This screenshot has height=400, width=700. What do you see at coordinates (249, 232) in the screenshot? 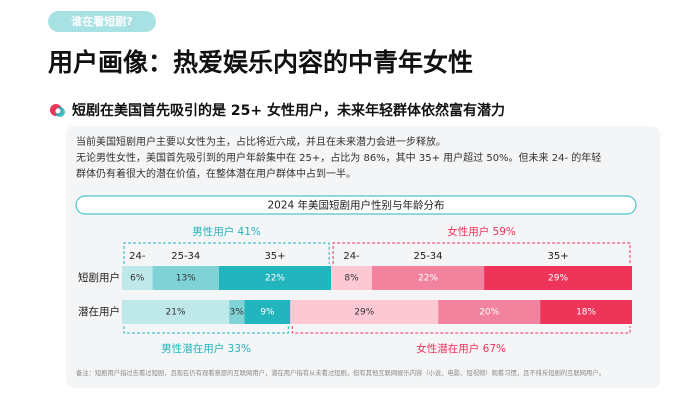
I see `bracket-share: 41%` at bounding box center [249, 232].